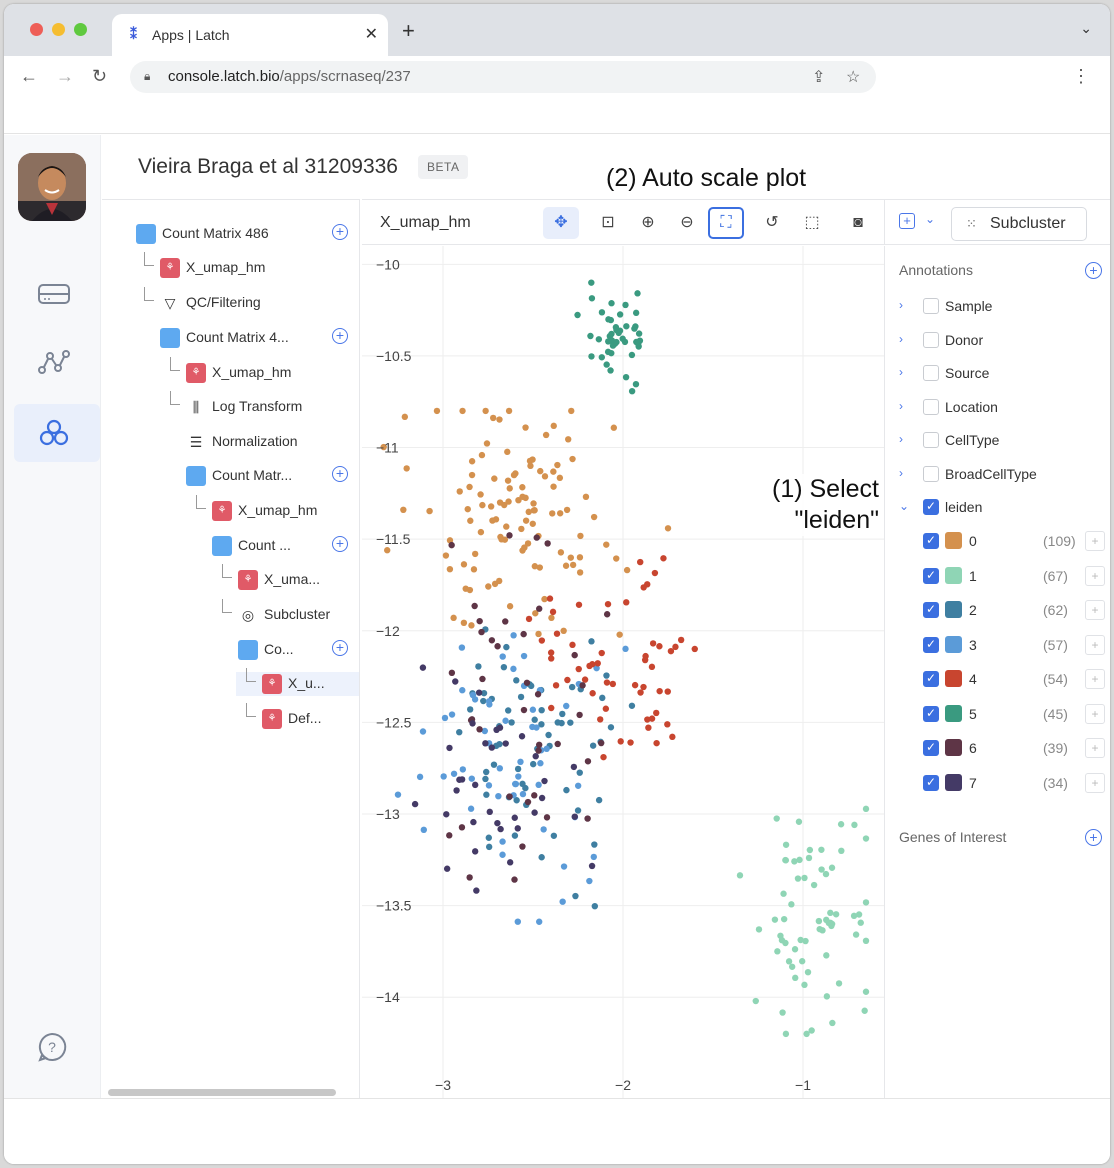 The height and width of the screenshot is (1168, 1114). Describe the element at coordinates (608, 222) in the screenshot. I see `zoom-box-icon: ⊡` at that location.